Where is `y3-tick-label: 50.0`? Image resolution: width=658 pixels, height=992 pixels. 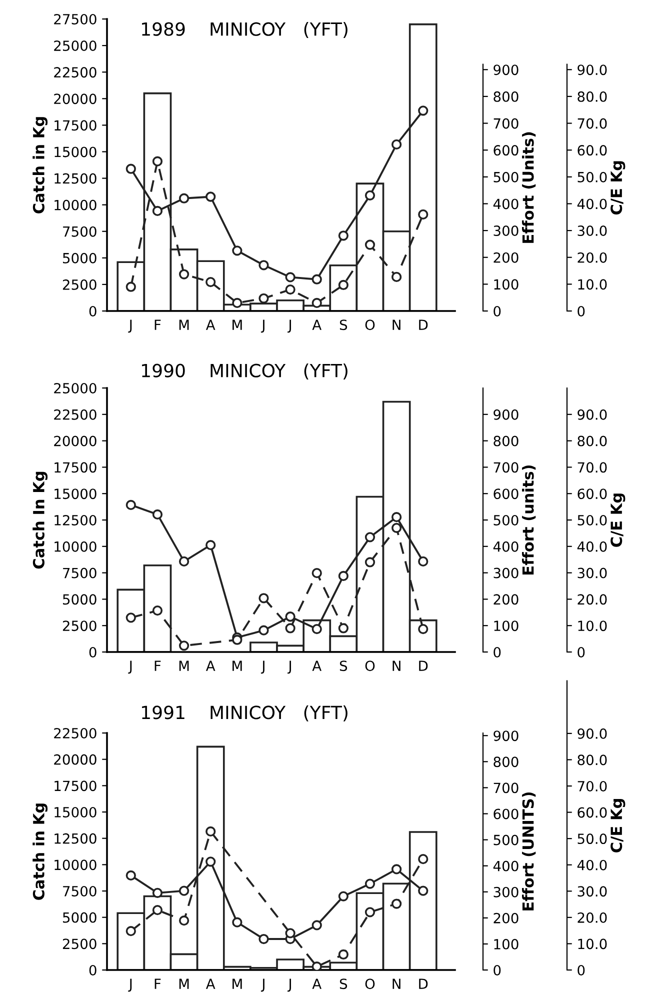
y3-tick-label: 50.0 is located at coordinates (592, 839).